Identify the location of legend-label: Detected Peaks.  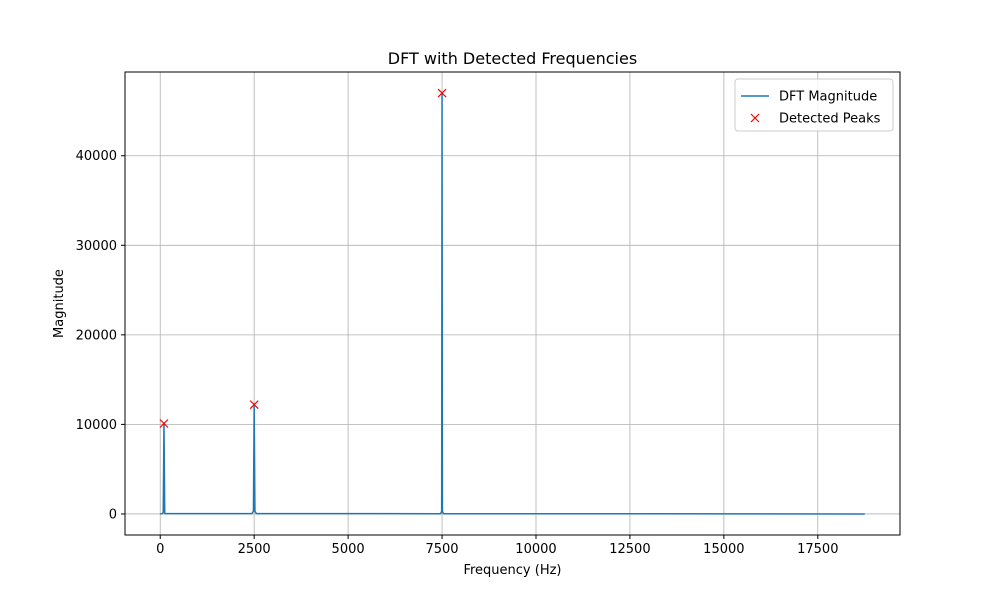
(830, 119).